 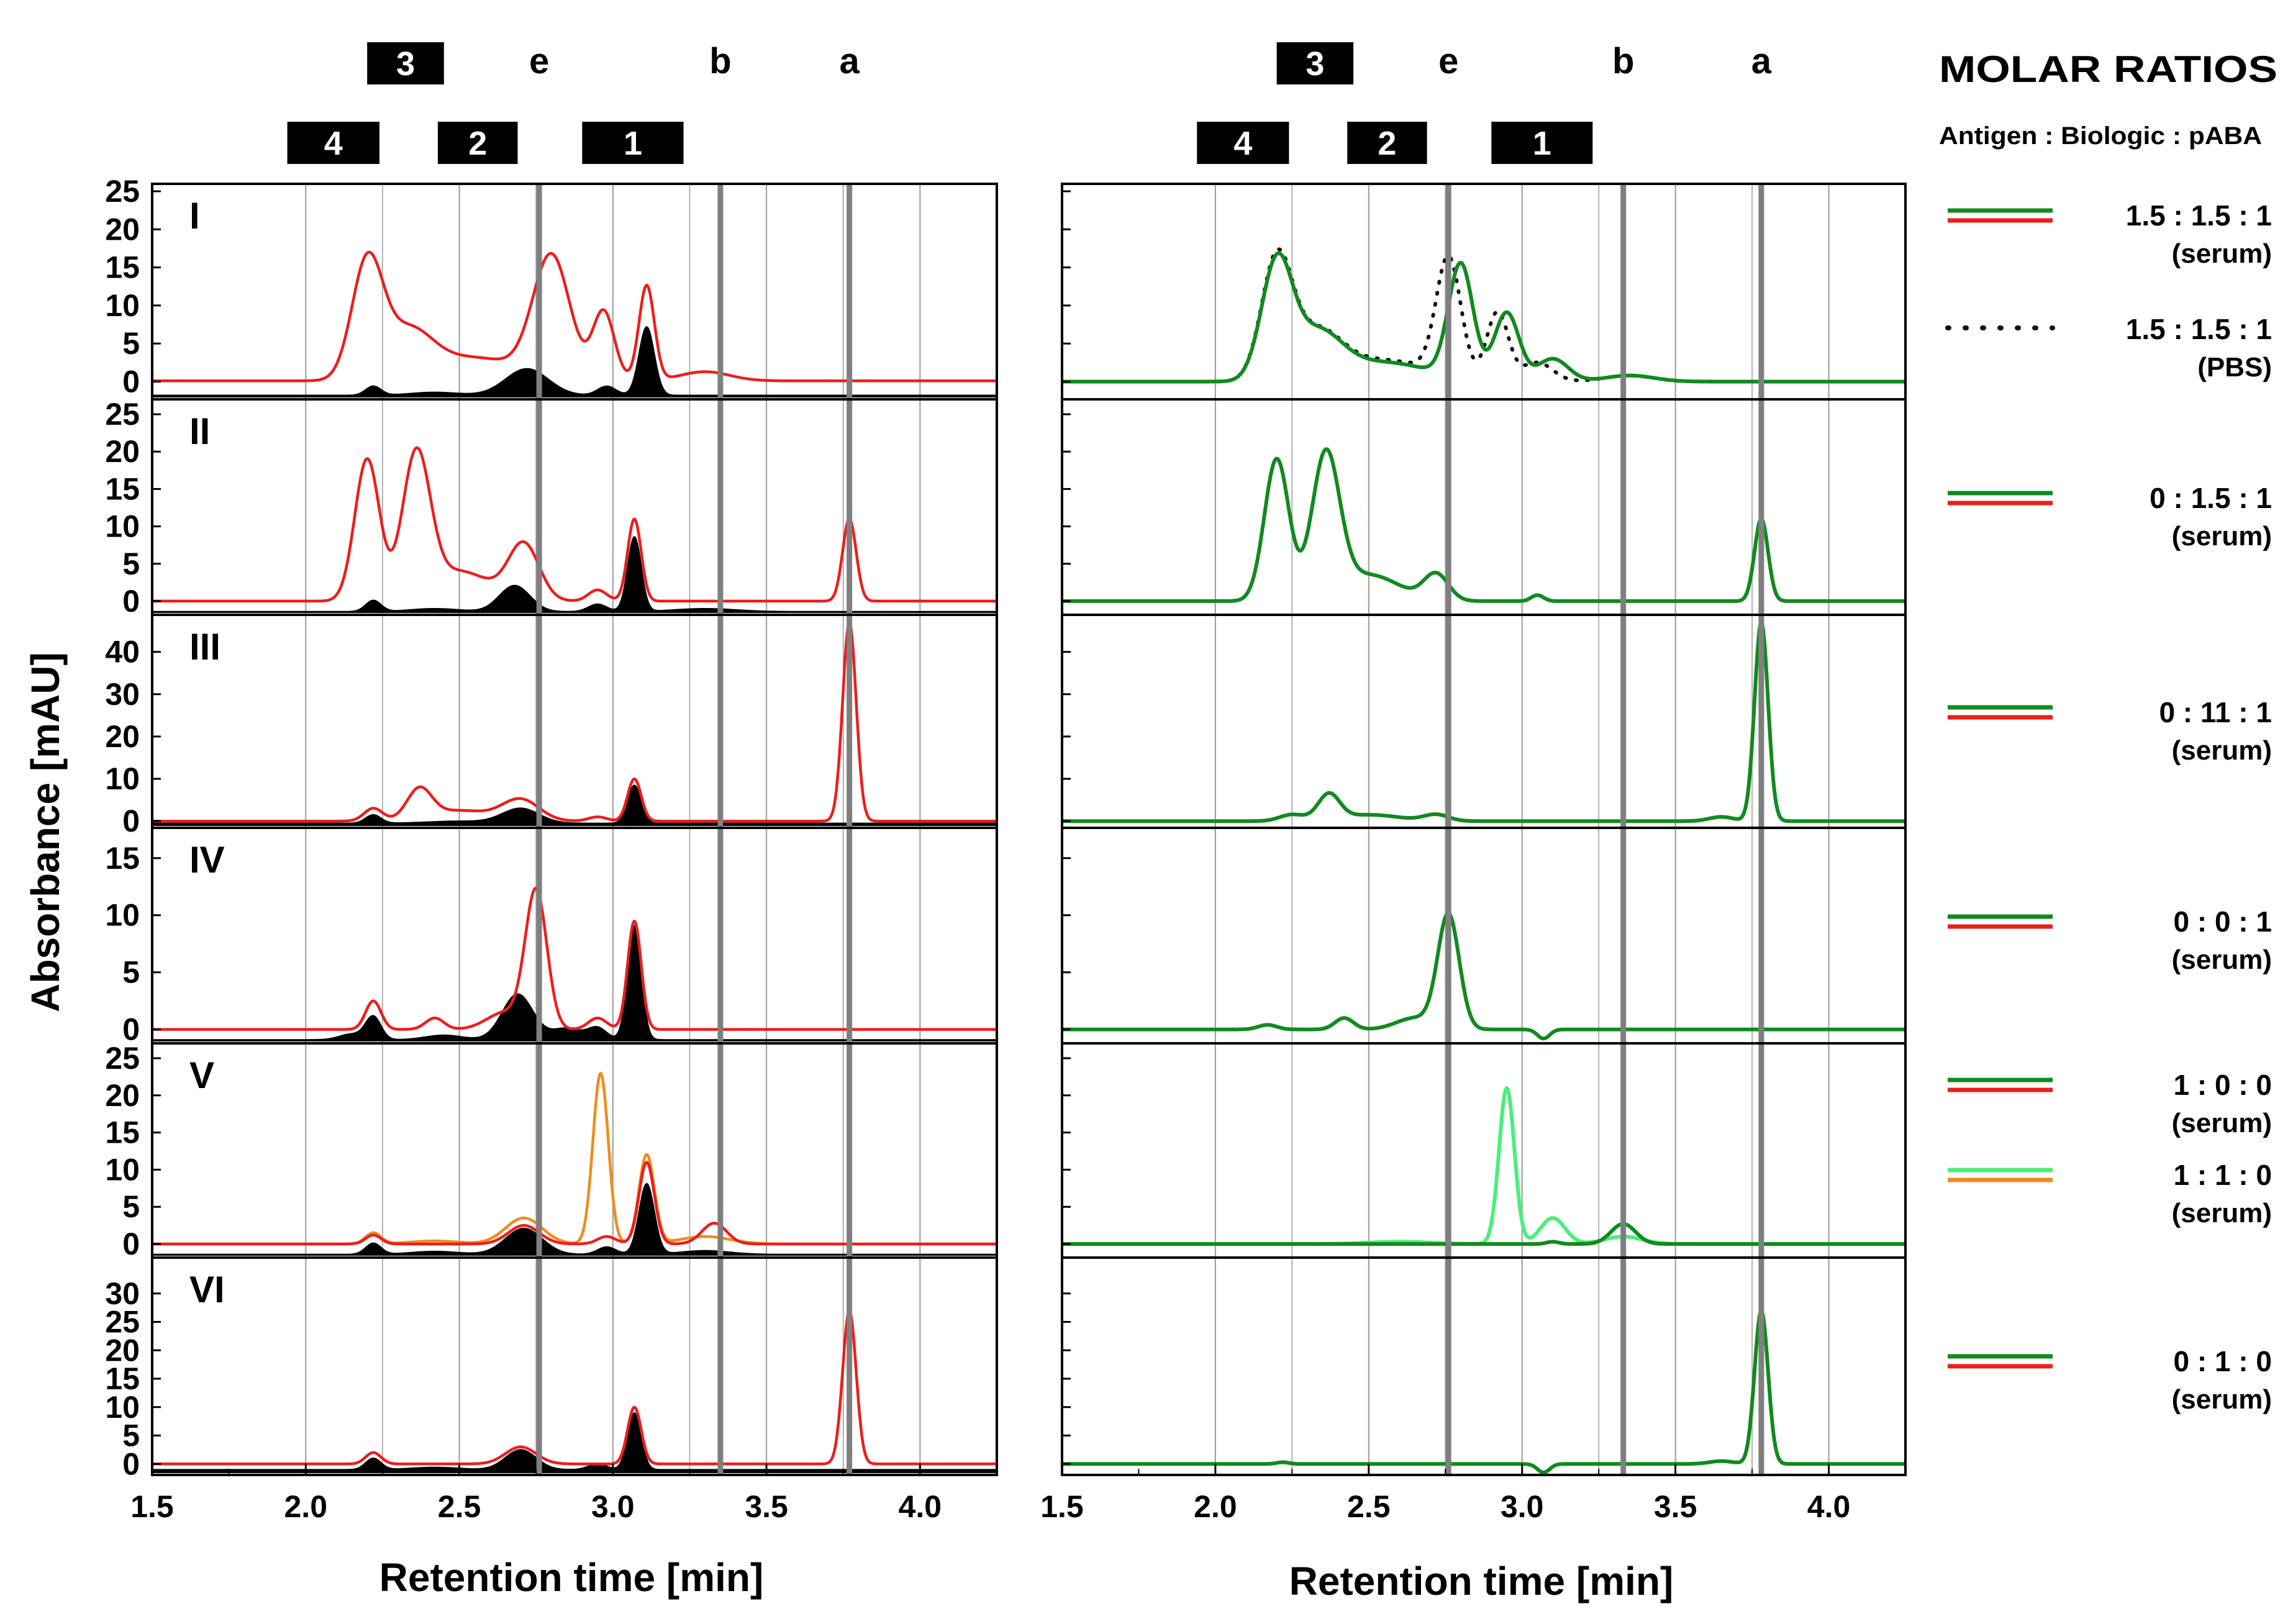 I want to click on legend-subtitle: Antigen : Biologic : pABA, so click(x=2100, y=136).